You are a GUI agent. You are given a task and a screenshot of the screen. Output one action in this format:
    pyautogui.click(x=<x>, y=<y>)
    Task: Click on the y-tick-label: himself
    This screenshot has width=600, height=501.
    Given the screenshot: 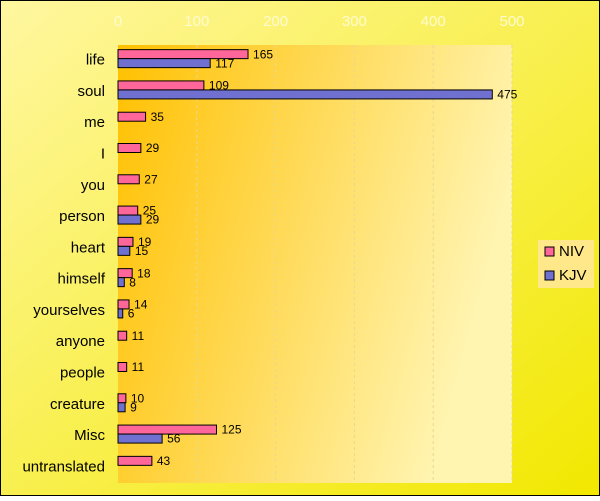 What is the action you would take?
    pyautogui.click(x=81, y=279)
    